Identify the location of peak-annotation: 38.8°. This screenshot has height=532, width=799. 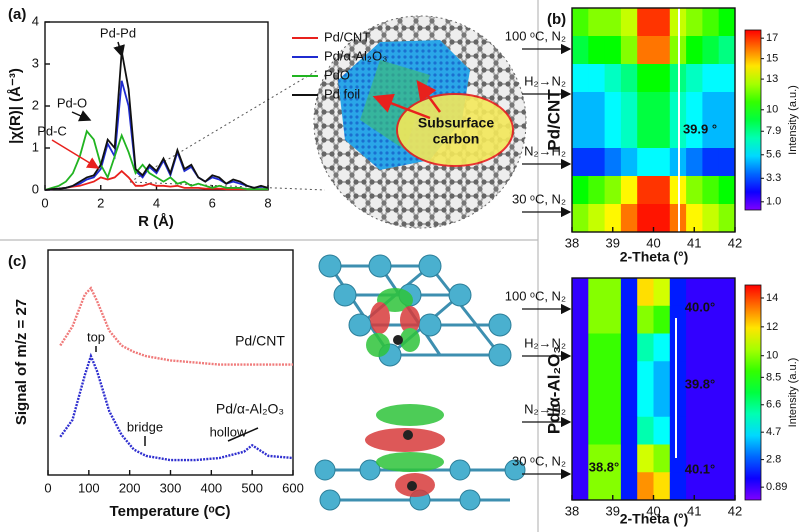
(604, 466).